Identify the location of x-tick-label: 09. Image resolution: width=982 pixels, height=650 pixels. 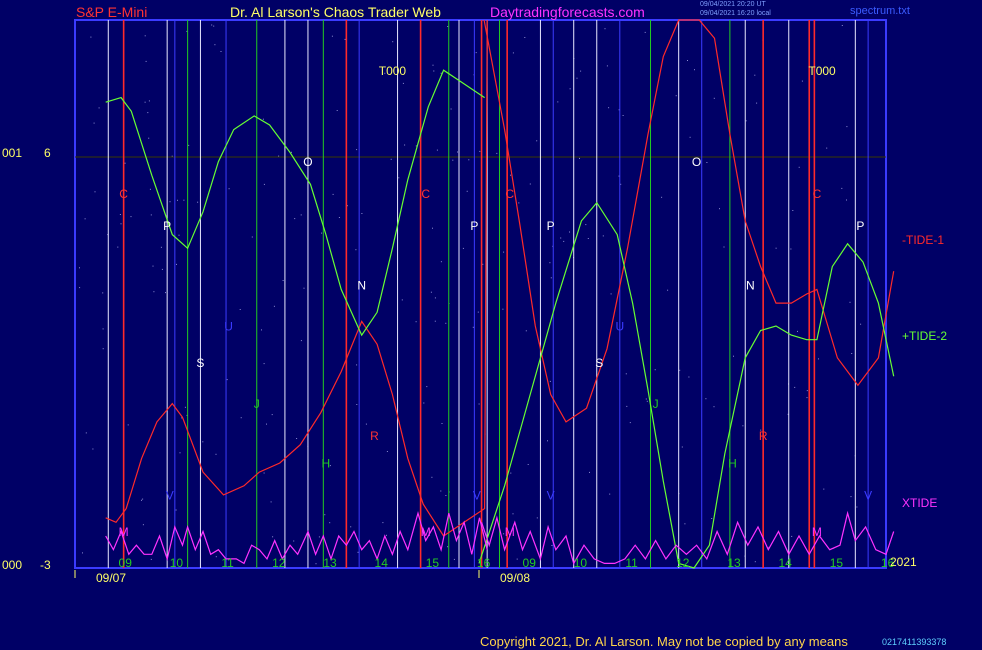
(126, 563).